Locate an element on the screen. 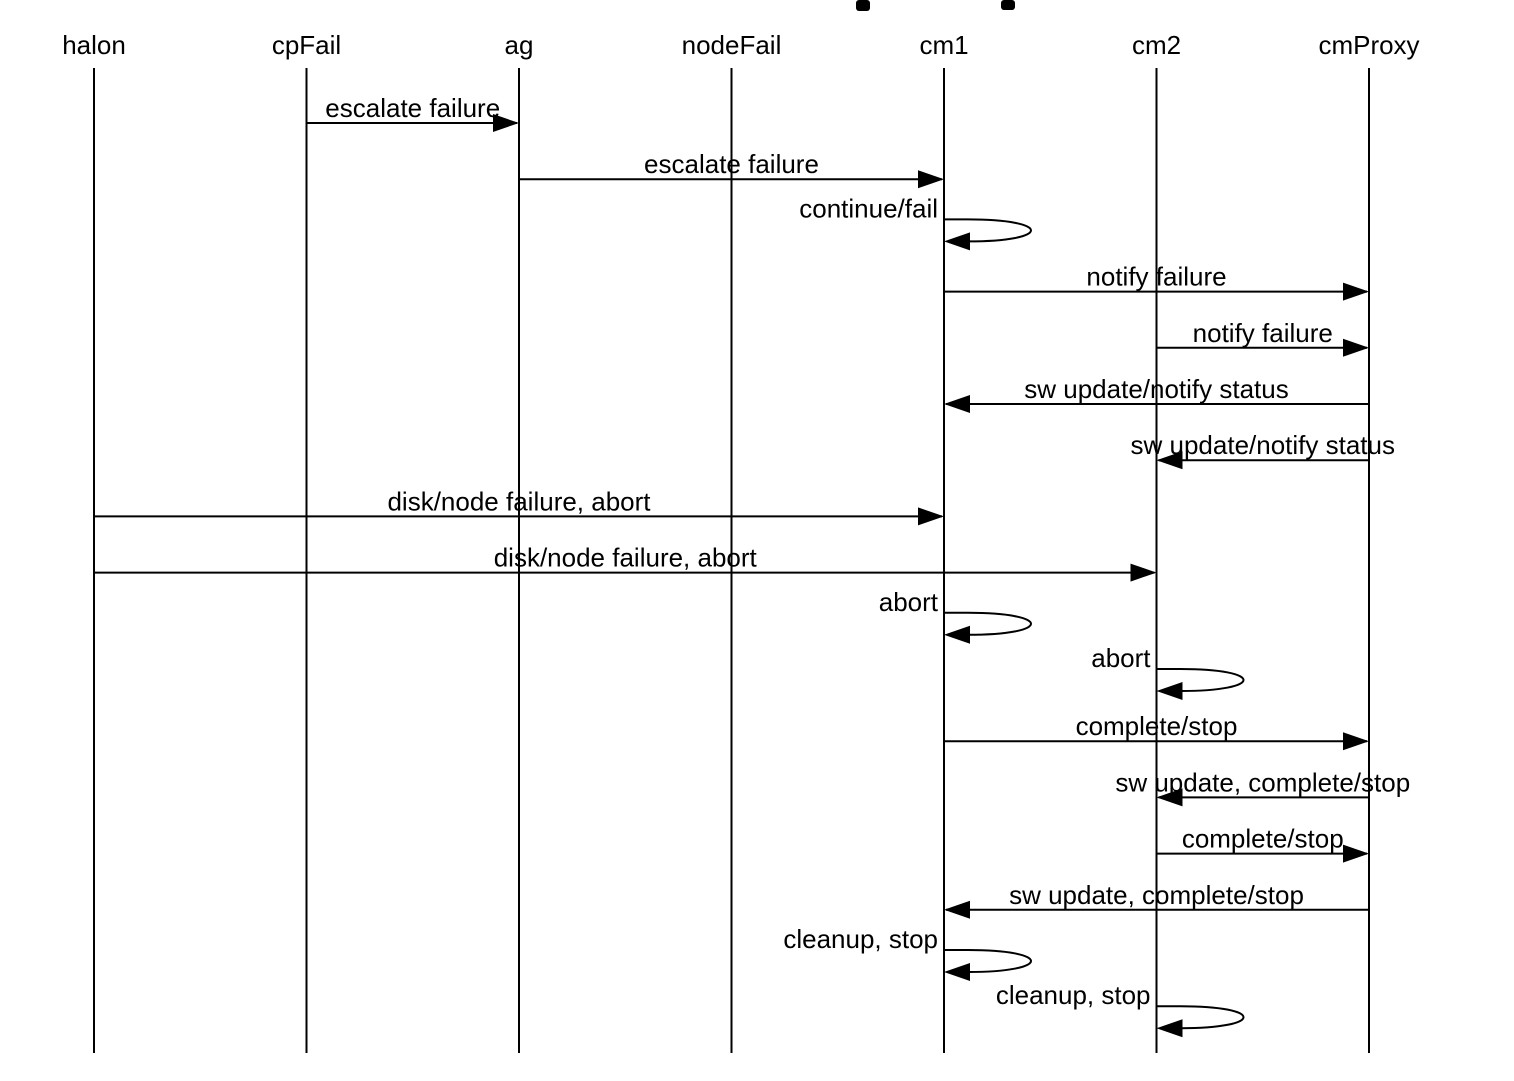 This screenshot has width=1514, height=1081. message-15: sw update, complete/stop is located at coordinates (1156, 899).